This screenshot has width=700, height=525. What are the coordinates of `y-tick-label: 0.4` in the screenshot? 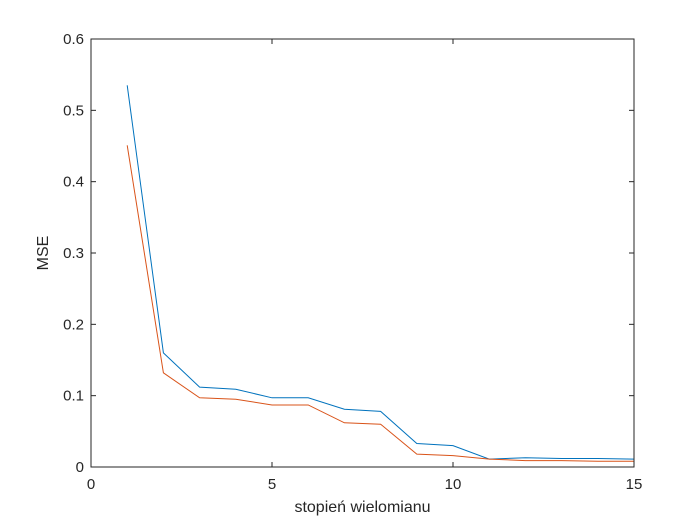 It's located at (73, 182).